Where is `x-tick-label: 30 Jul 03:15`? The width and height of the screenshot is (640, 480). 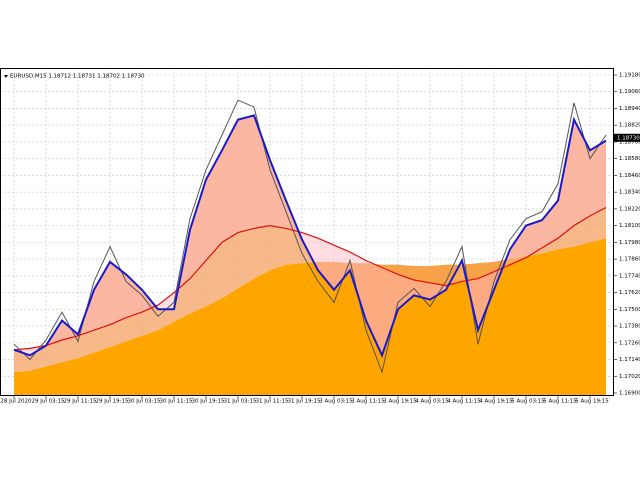
x-tick-label: 30 Jul 03:15 is located at coordinates (144, 402).